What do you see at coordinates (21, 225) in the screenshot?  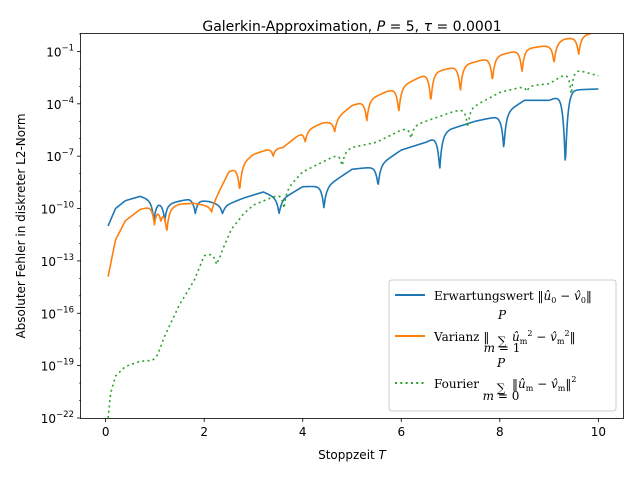 I see `y-axis-label: Absoluter Fehler in diskreter L2-Norm` at bounding box center [21, 225].